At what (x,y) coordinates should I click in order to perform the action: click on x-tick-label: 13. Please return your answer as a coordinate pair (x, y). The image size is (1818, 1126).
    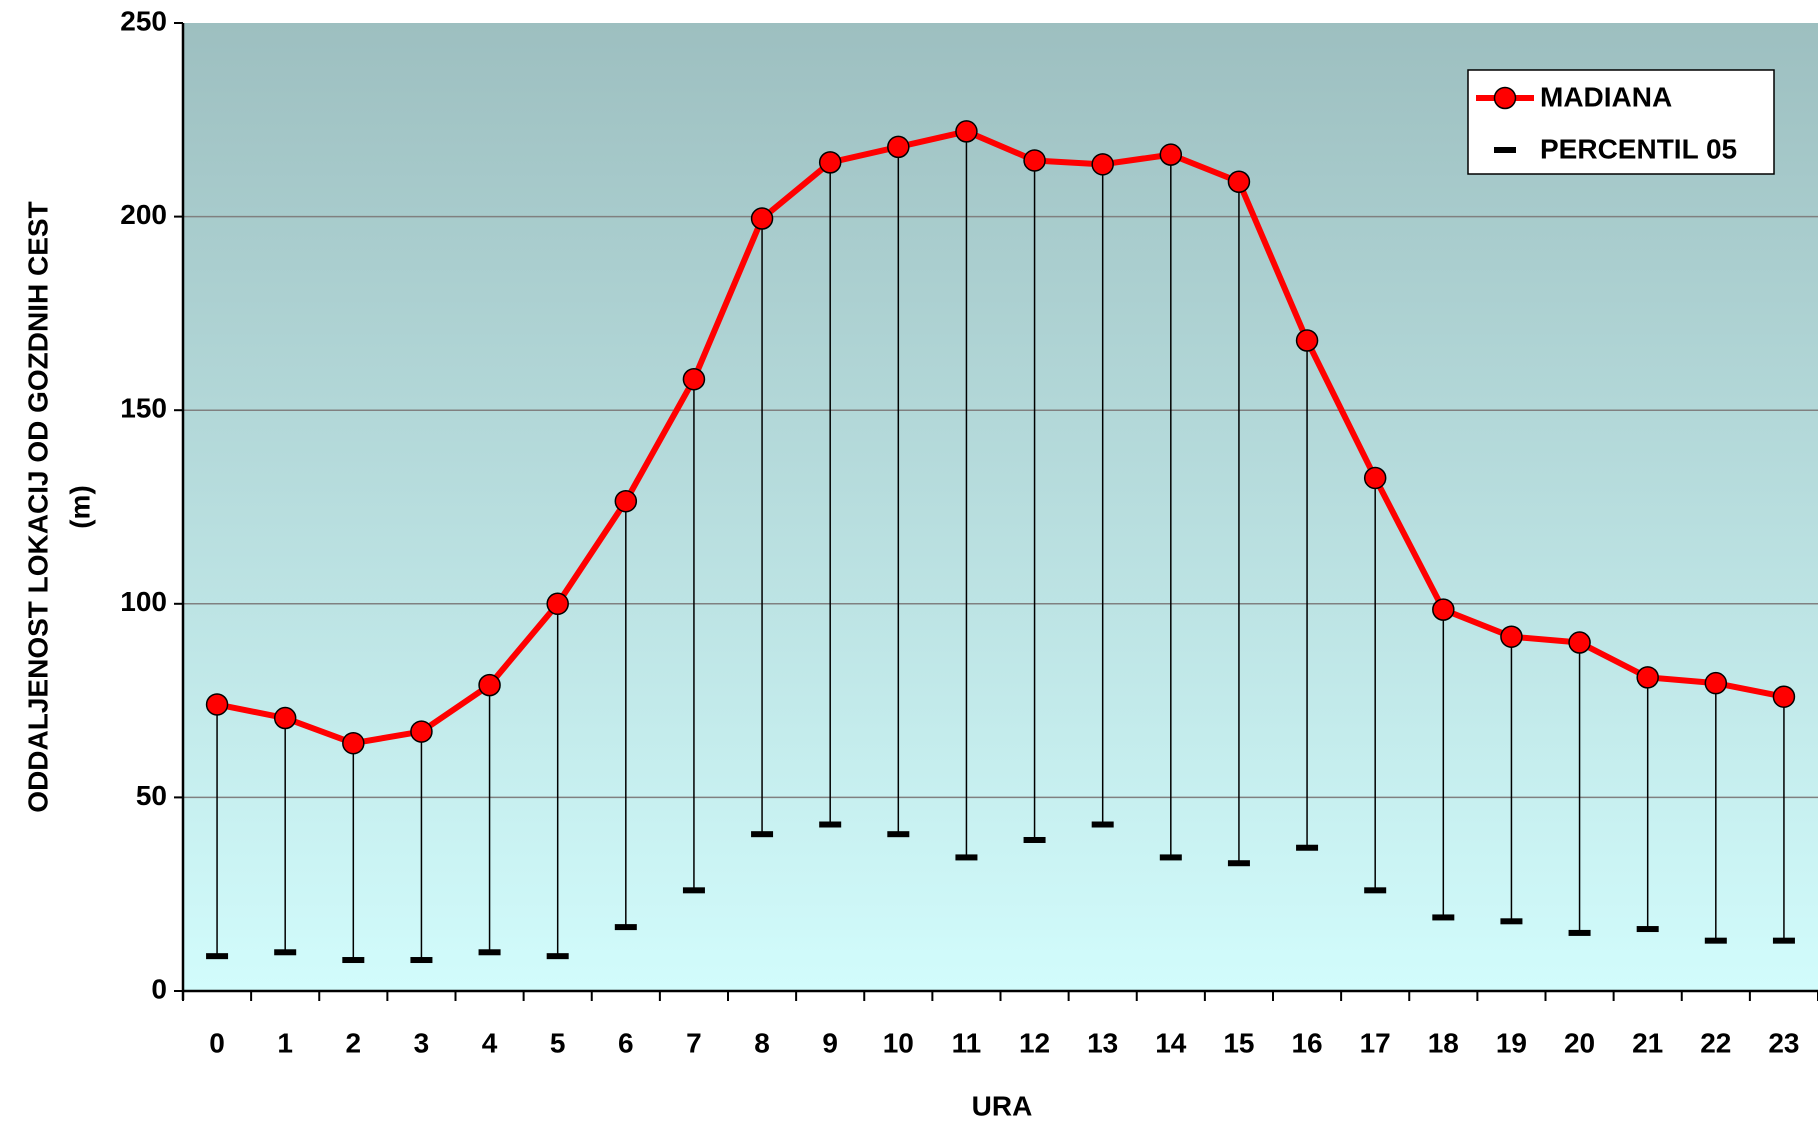
    Looking at the image, I should click on (1102, 1042).